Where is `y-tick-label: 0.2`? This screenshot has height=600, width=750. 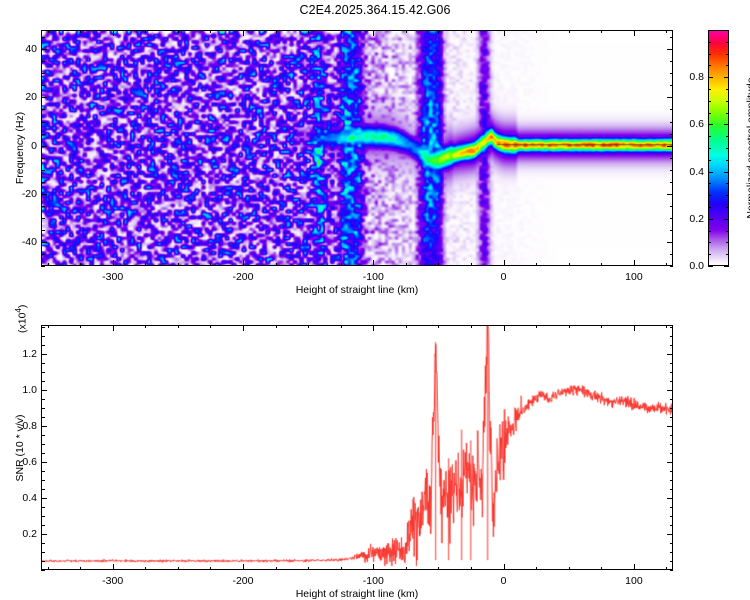
y-tick-label: 0.2 is located at coordinates (29, 533).